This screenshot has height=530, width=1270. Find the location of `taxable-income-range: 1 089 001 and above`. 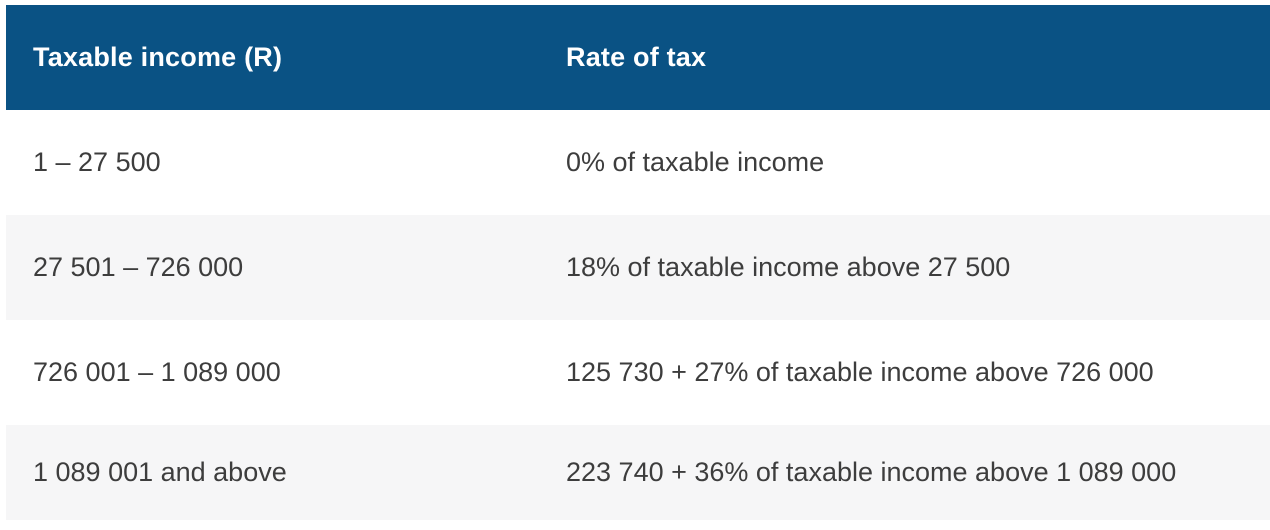

taxable-income-range: 1 089 001 and above is located at coordinates (160, 472).